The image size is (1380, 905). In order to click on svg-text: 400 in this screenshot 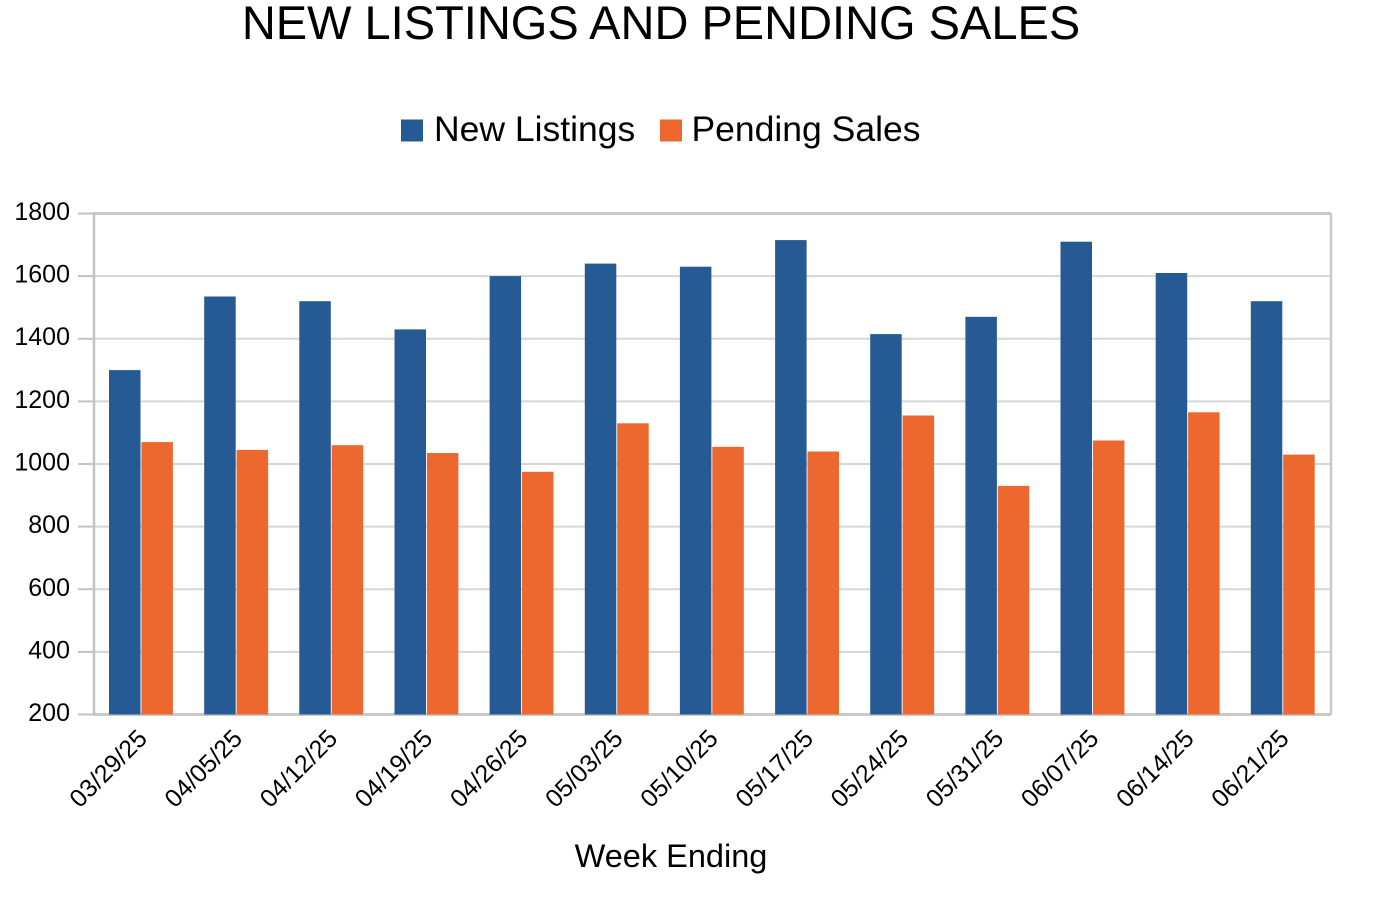, I will do `click(49, 650)`.